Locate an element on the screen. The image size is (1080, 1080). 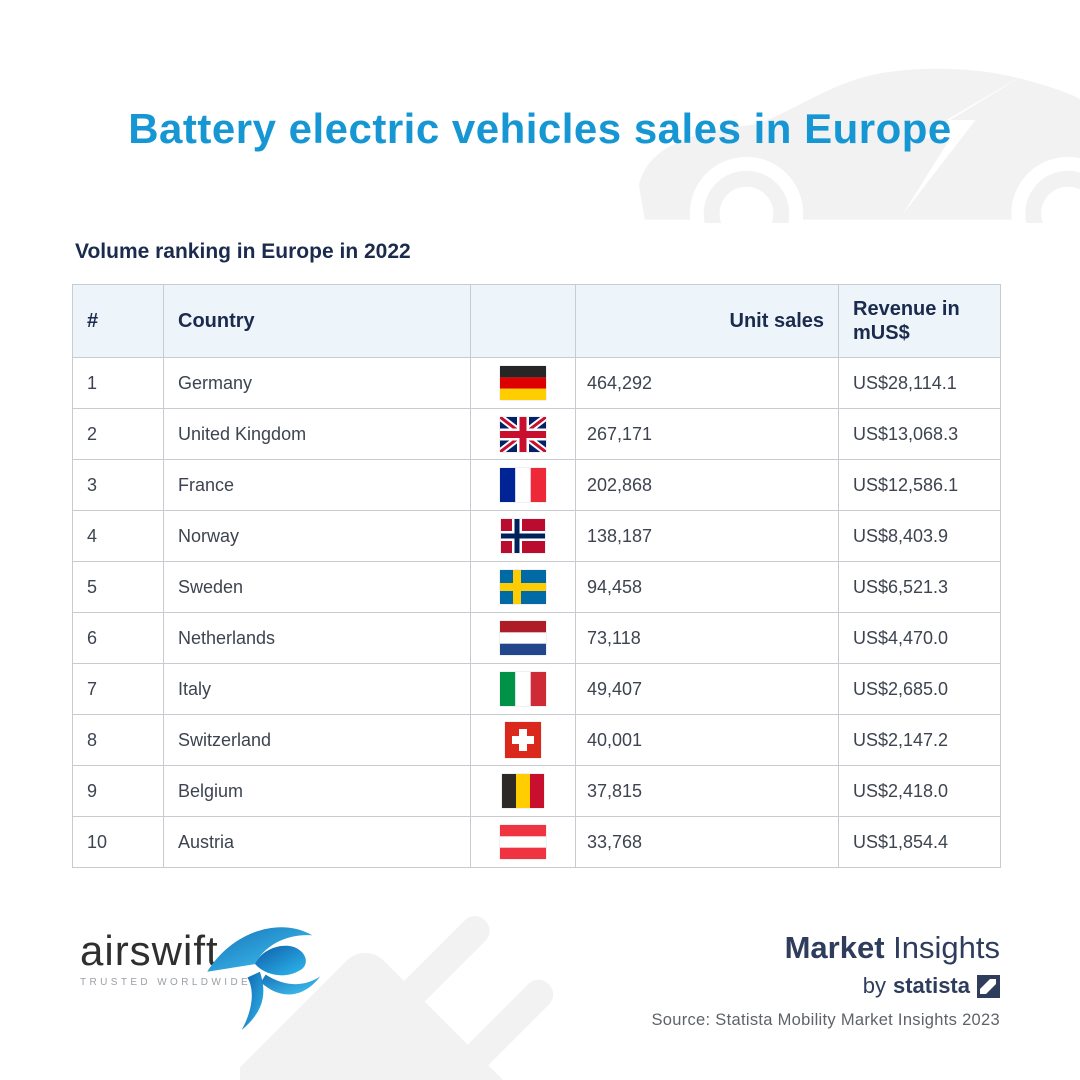
rank-cell: 8 is located at coordinates (118, 740).